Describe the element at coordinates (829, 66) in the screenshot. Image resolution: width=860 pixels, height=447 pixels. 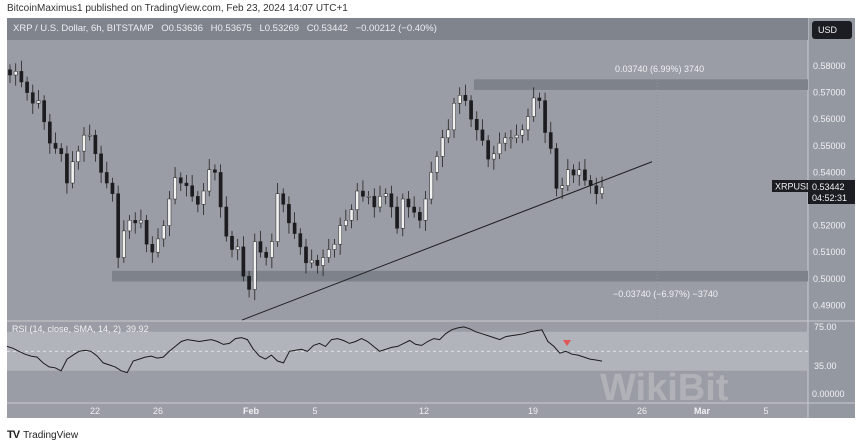
I see `price-tick: 0.58000` at that location.